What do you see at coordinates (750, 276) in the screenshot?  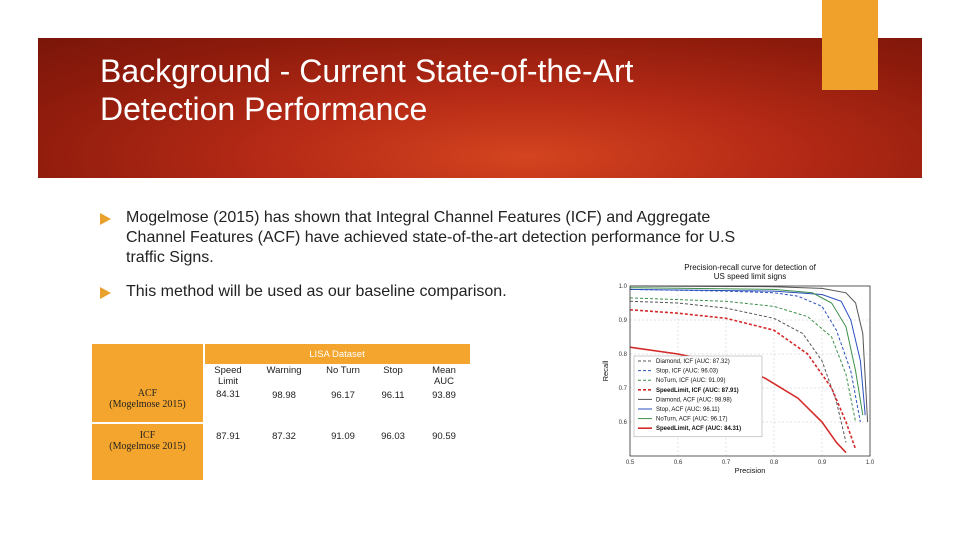 I see `chart-subtitle: US speed limit signs` at bounding box center [750, 276].